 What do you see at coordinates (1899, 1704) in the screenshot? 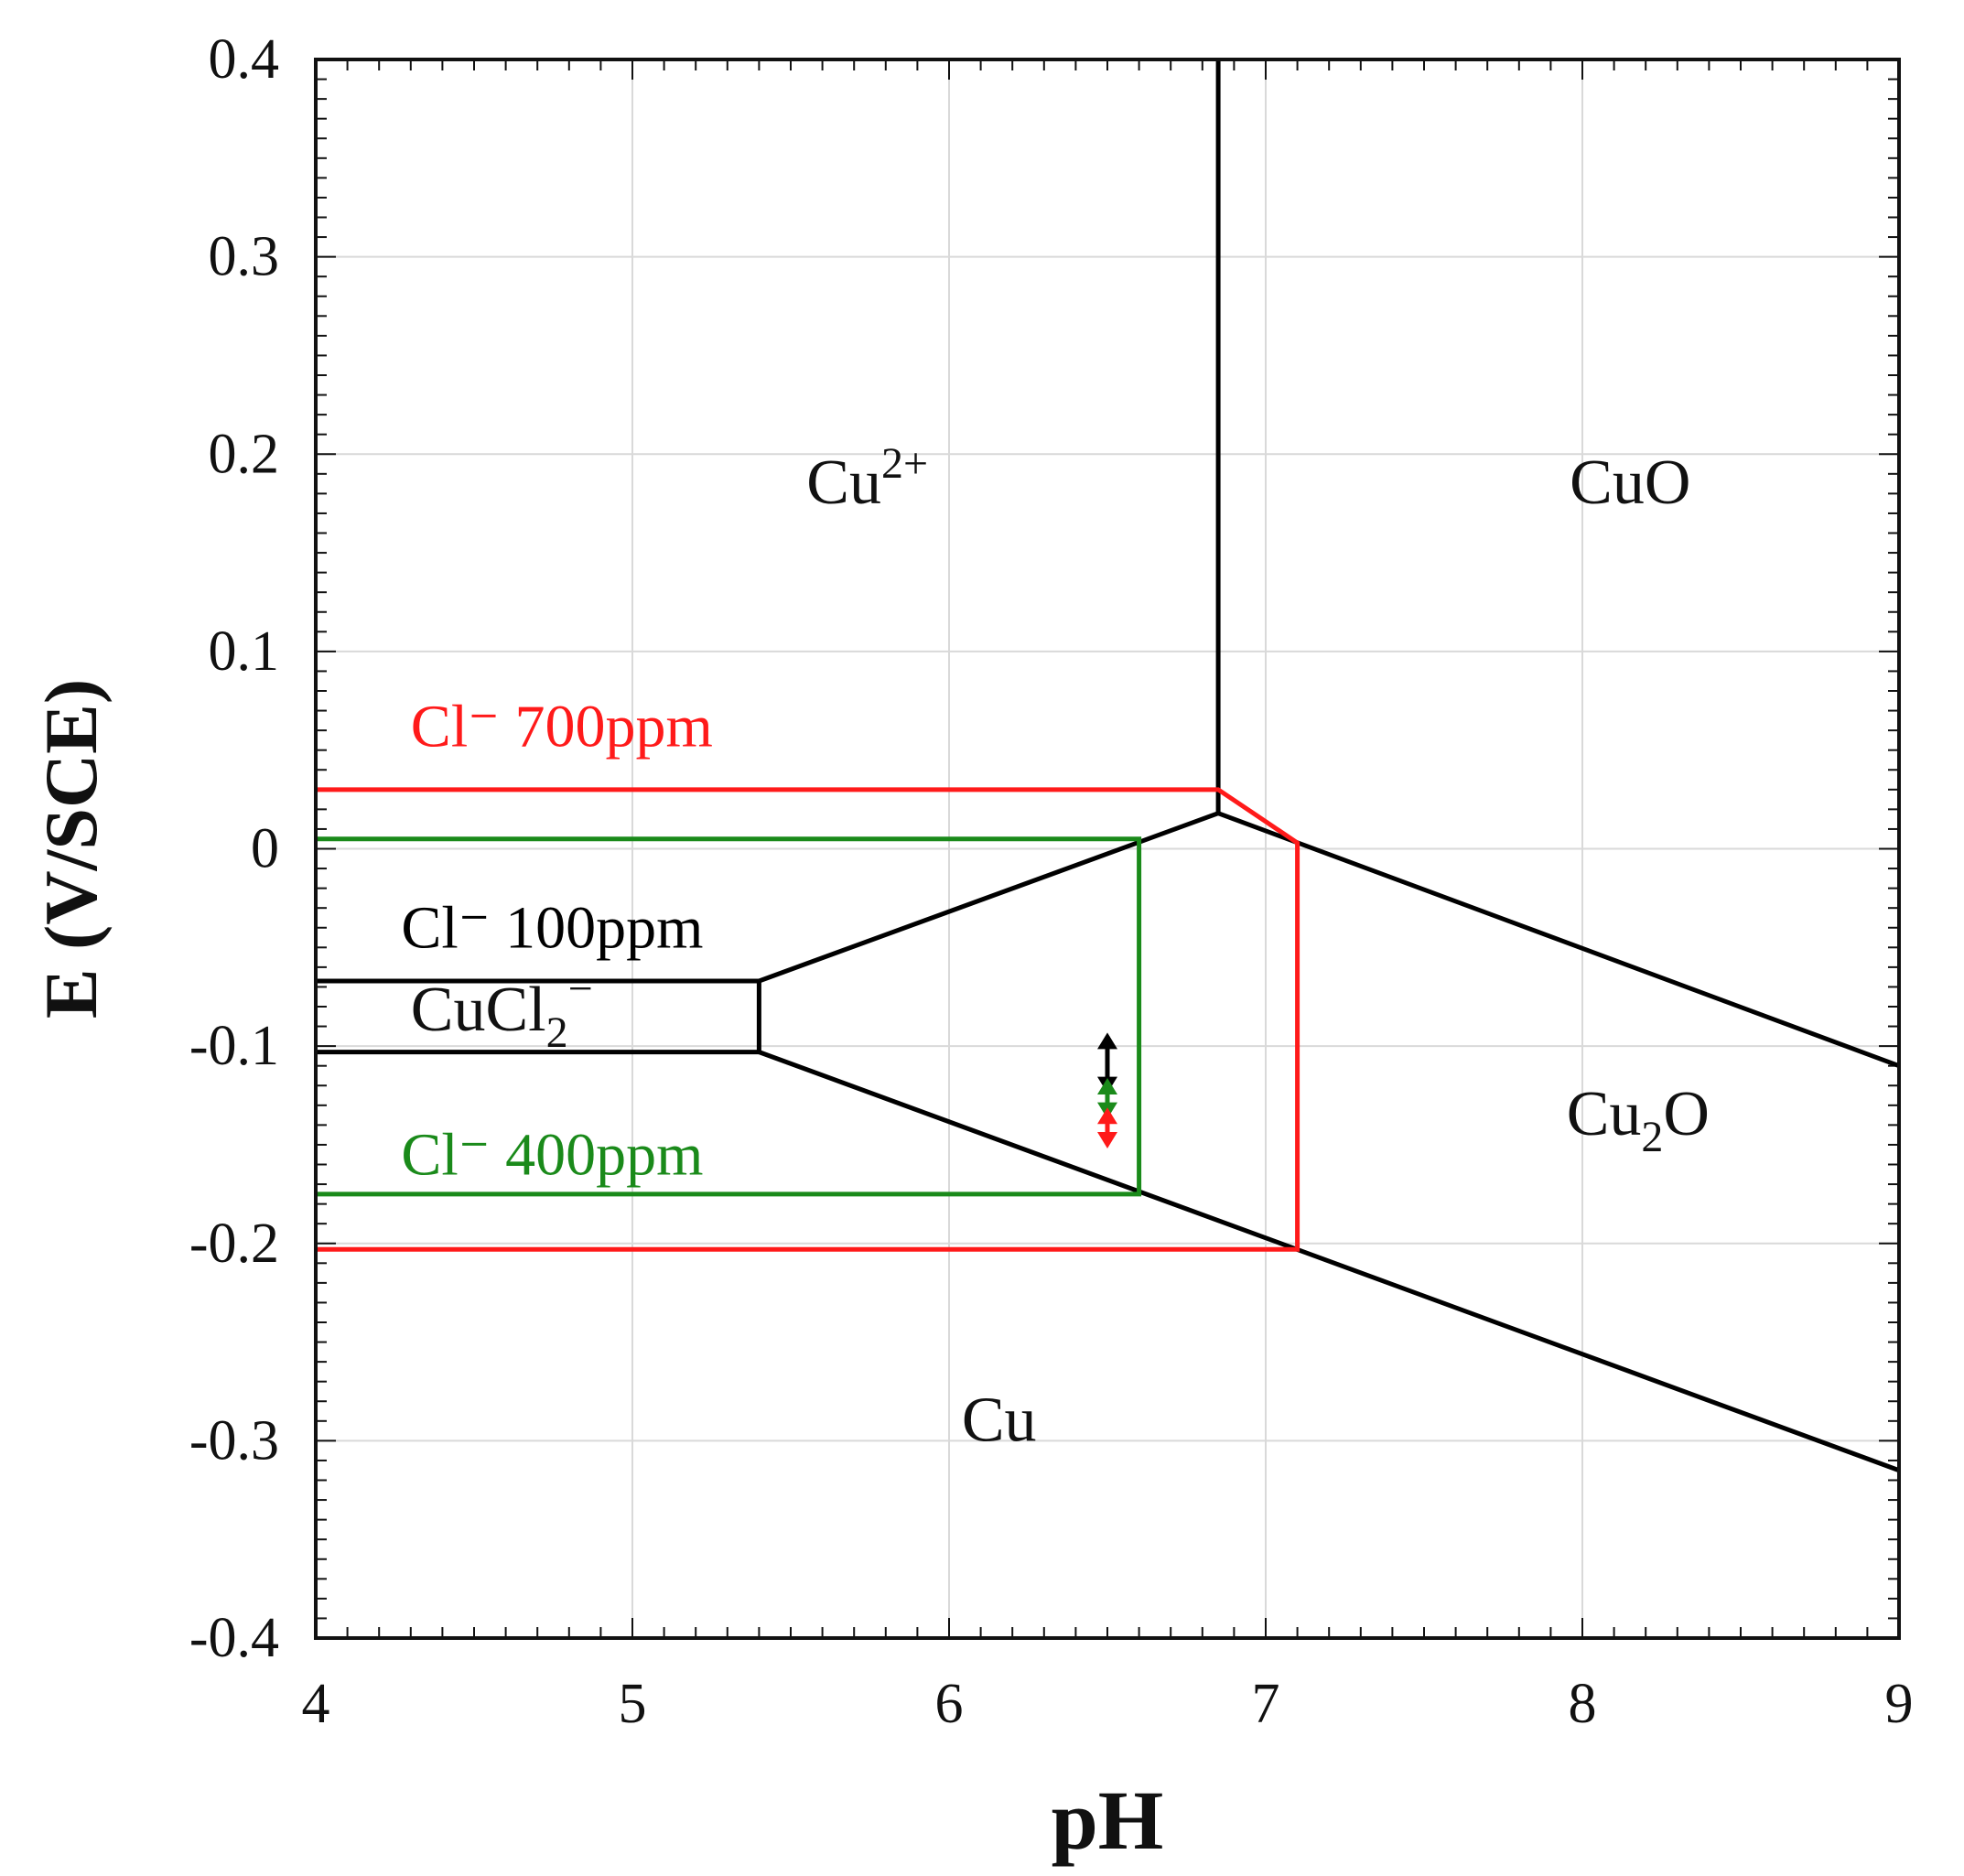
I see `x-tick-label: 9` at bounding box center [1899, 1704].